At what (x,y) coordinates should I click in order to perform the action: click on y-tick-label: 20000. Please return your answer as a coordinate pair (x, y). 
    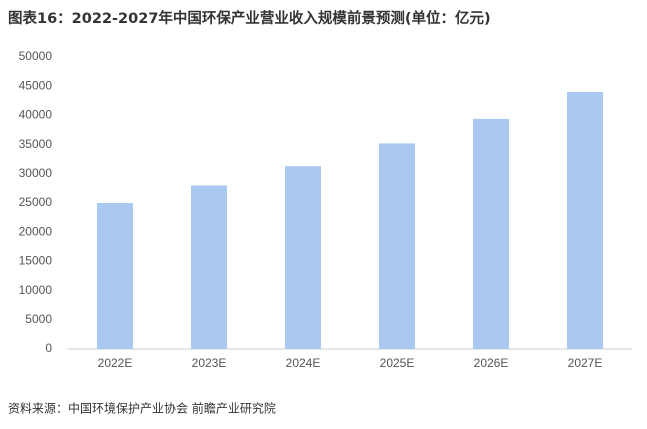
    Looking at the image, I should click on (36, 231).